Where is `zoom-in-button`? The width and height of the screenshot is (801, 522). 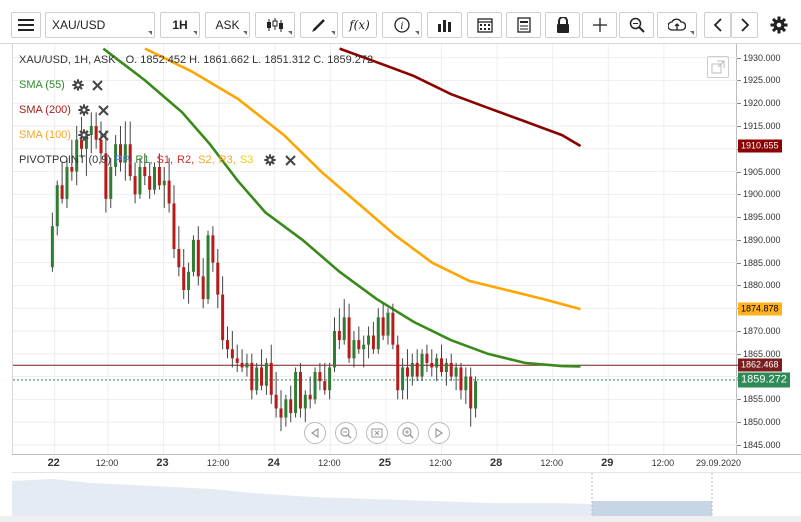 zoom-in-button is located at coordinates (408, 433).